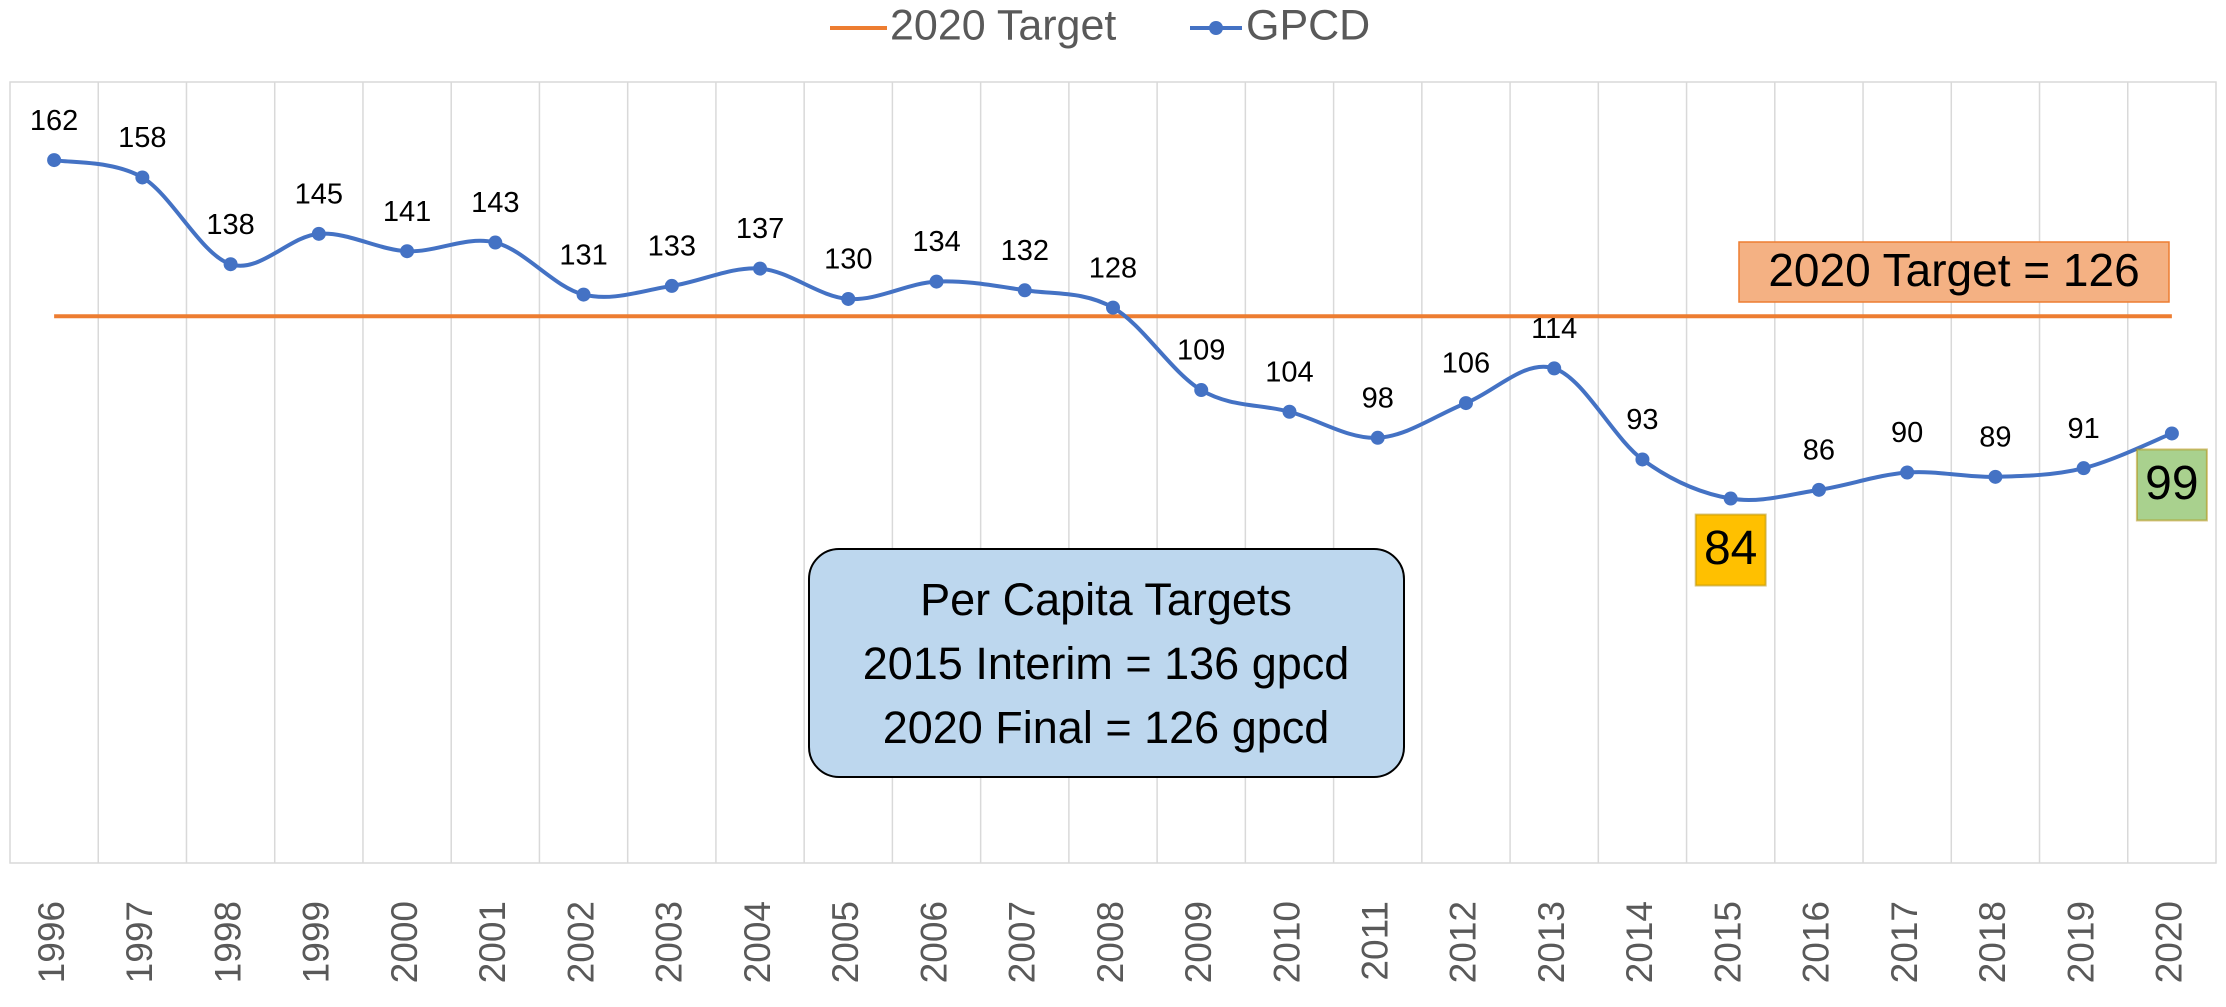  Describe the element at coordinates (757, 942) in the screenshot. I see `x-tick-label: 2004` at that location.